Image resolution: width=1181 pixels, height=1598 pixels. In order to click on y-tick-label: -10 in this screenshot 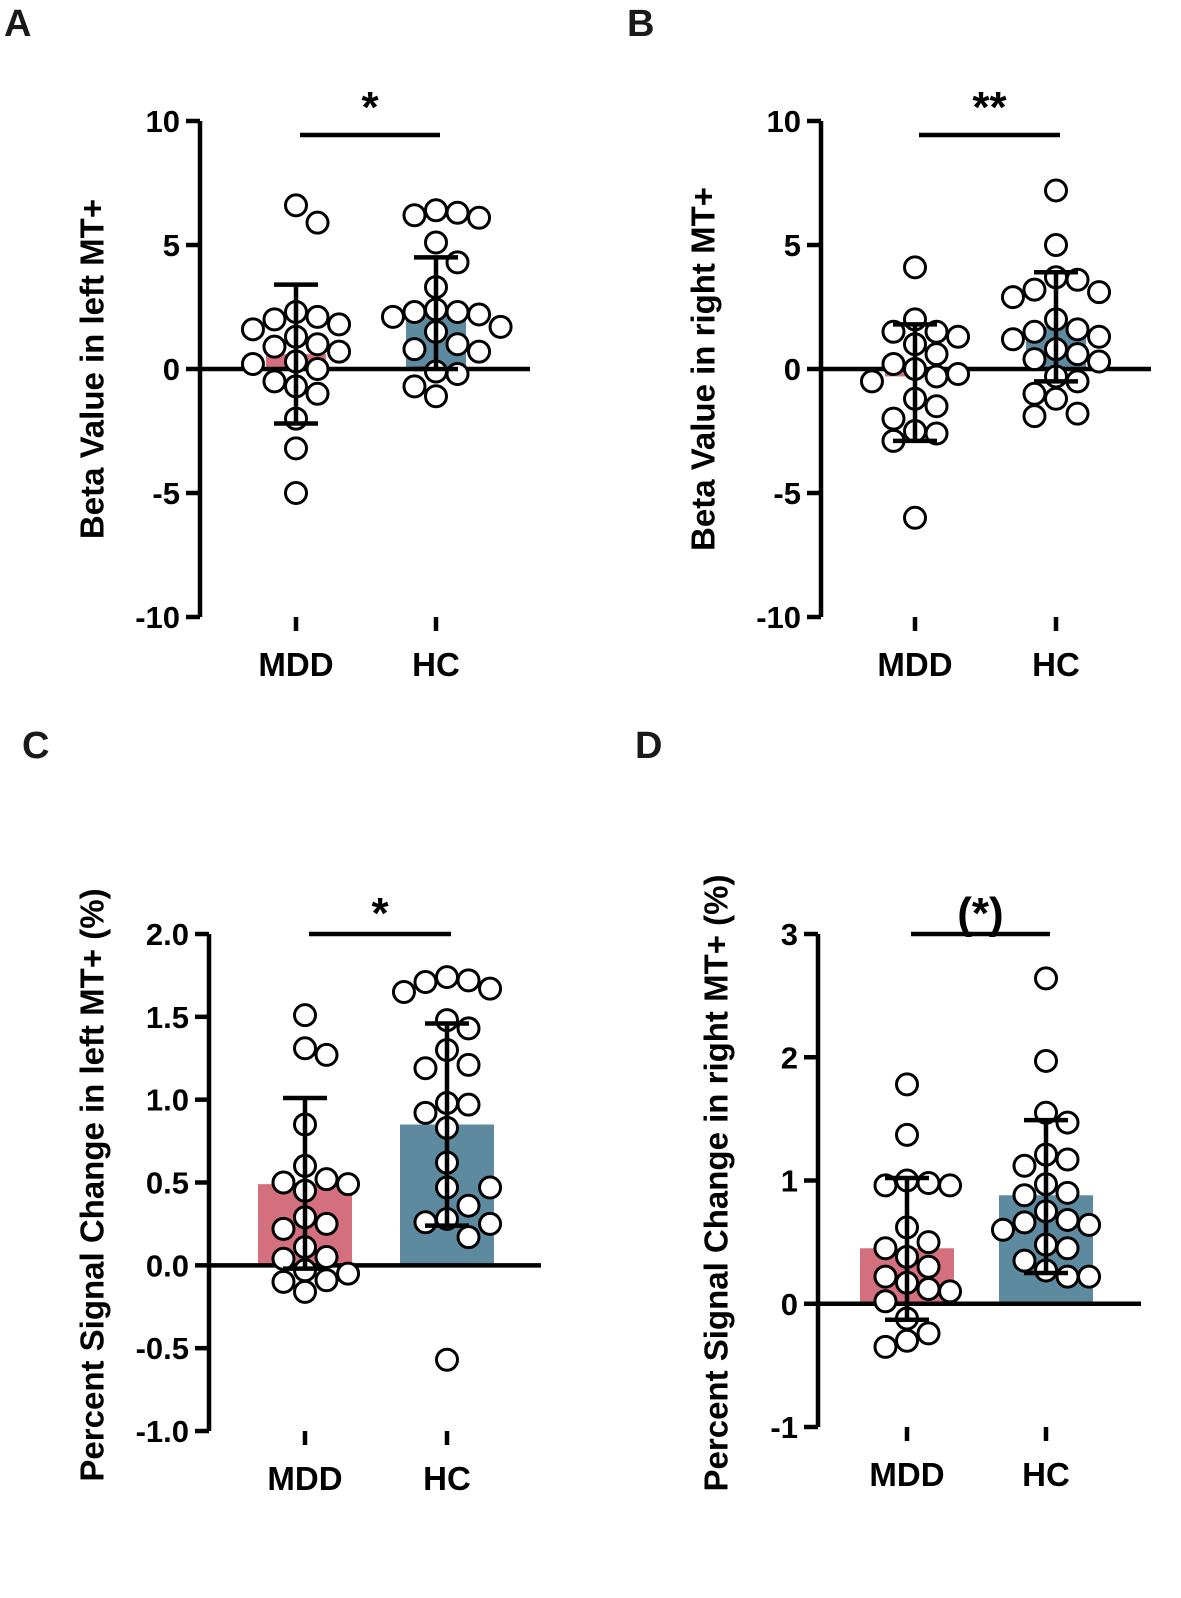, I will do `click(778, 617)`.